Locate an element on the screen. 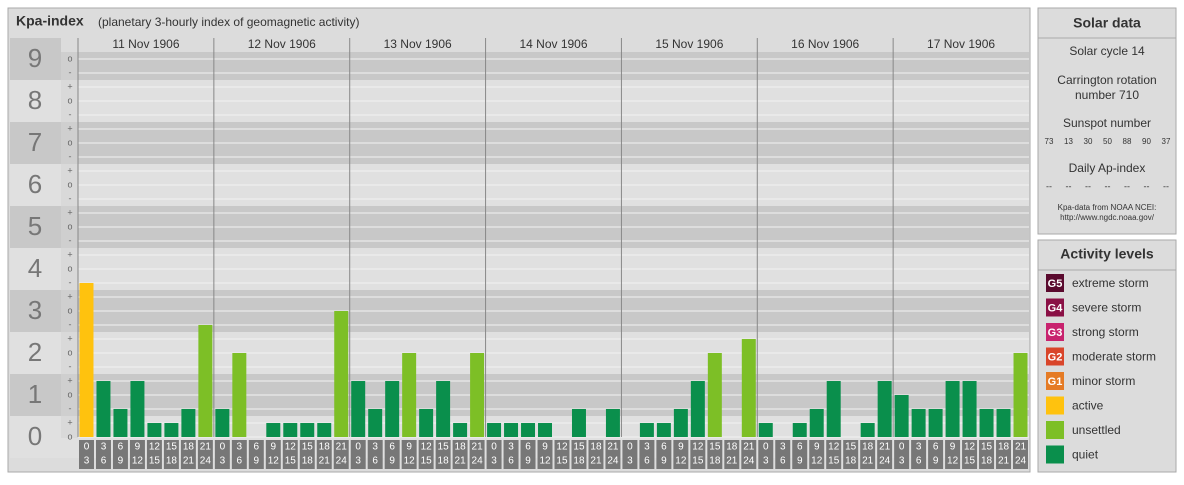  legend-label: unsettled is located at coordinates (1096, 430).